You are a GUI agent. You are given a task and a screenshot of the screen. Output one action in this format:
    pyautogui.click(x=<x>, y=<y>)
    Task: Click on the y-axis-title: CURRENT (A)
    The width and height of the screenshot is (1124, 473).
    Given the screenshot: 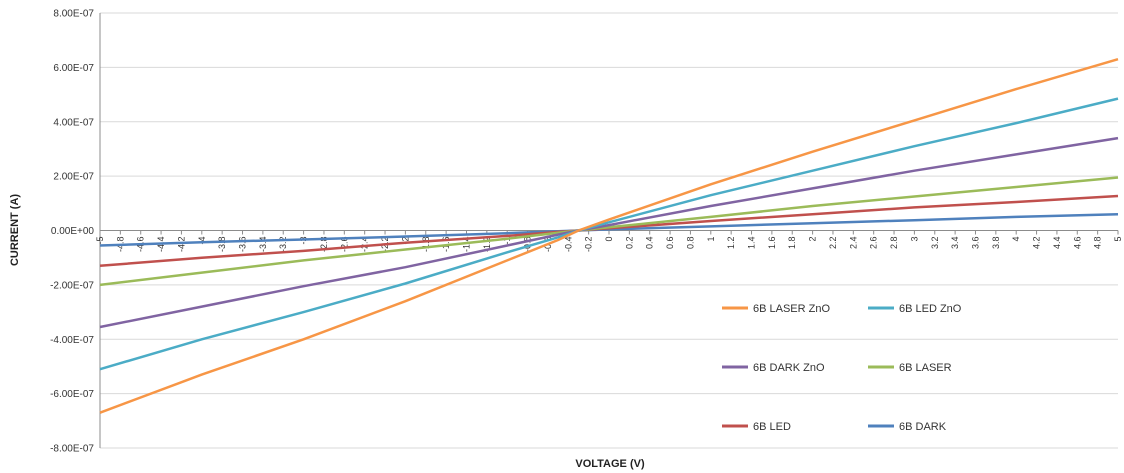 What is the action you would take?
    pyautogui.click(x=15, y=230)
    